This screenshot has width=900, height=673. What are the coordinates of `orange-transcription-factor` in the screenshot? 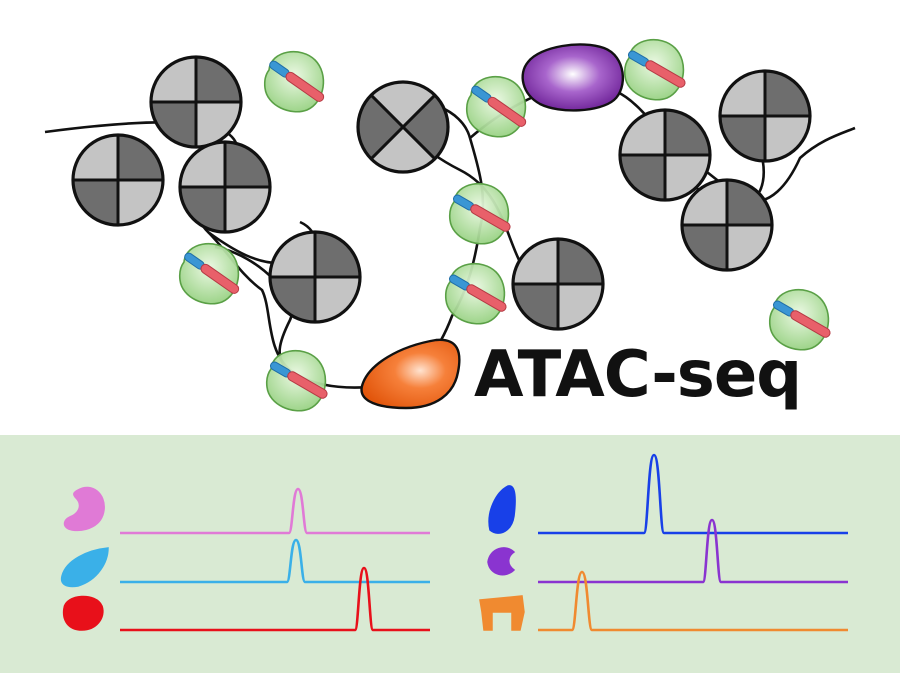 It's located at (410, 374).